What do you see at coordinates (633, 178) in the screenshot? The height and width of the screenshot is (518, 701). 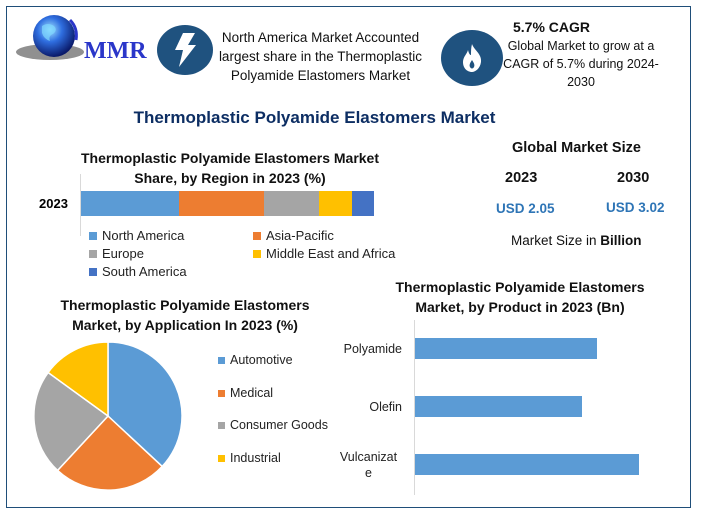 I see `market-size-year-2030: 2030` at bounding box center [633, 178].